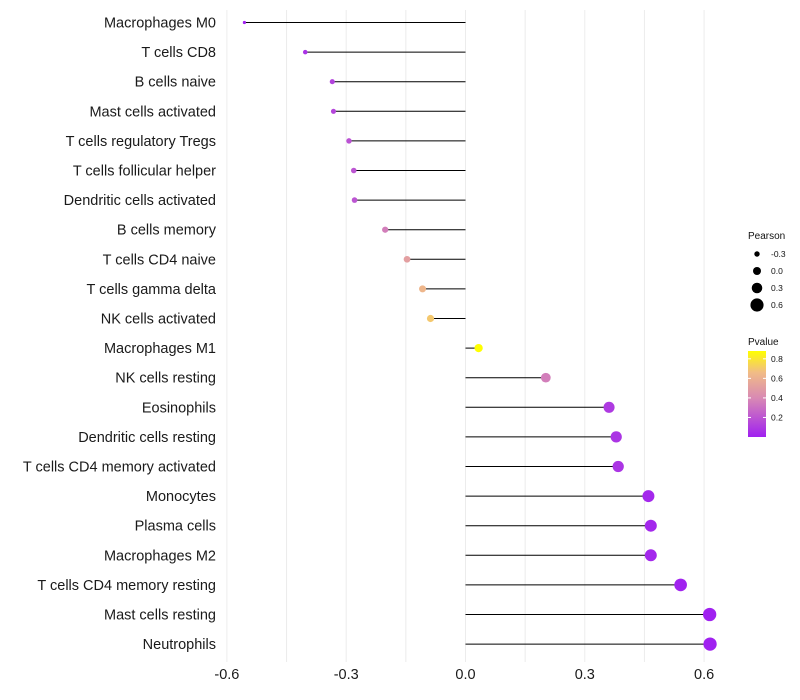 Image resolution: width=800 pixels, height=700 pixels. Describe the element at coordinates (763, 342) in the screenshot. I see `legend-pvalue-title: Pvalue` at that location.